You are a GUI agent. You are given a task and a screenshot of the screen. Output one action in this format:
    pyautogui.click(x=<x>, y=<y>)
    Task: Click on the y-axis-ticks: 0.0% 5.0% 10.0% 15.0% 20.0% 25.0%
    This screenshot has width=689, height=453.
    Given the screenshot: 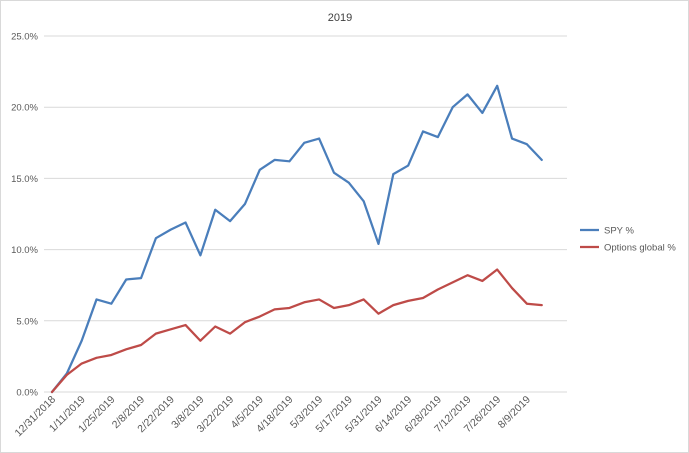 What is the action you would take?
    pyautogui.click(x=24, y=215)
    